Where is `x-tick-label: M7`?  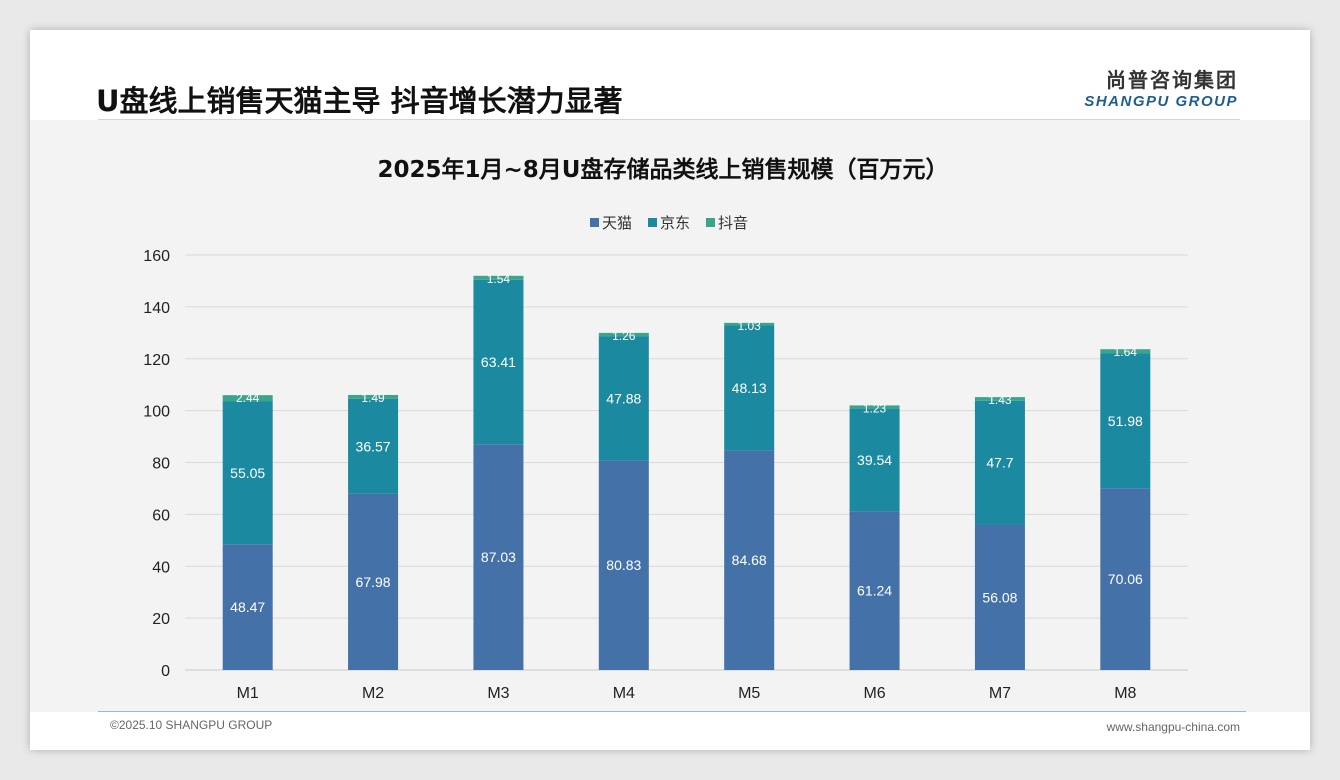
x-tick-label: M7 is located at coordinates (1000, 693).